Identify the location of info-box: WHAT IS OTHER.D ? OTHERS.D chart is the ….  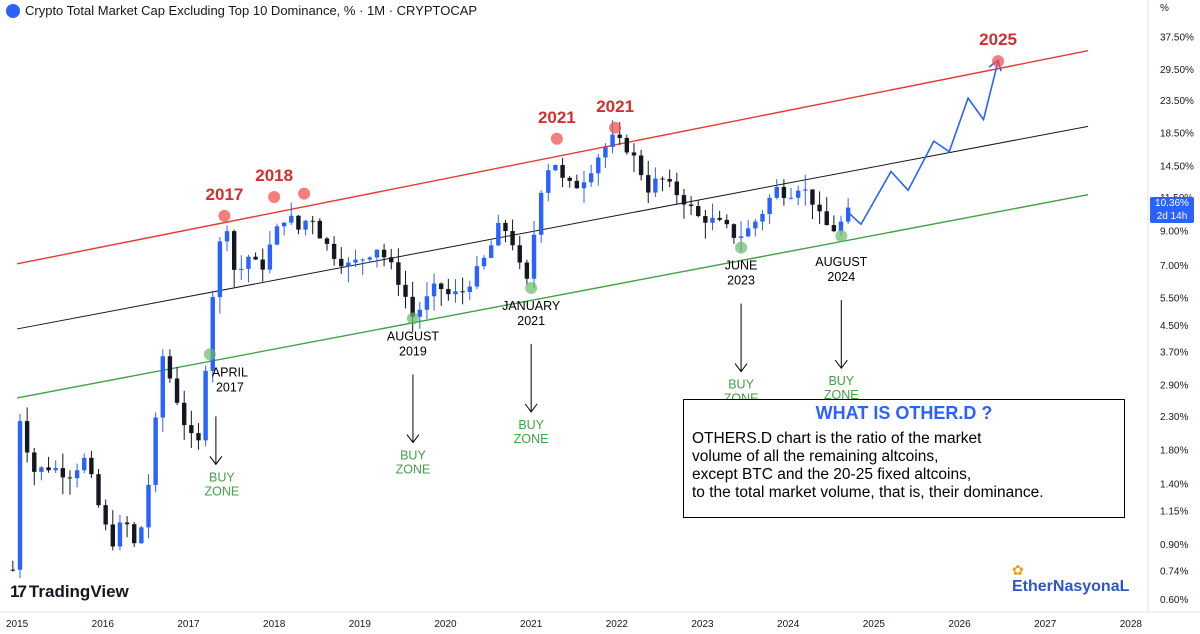
(904, 458).